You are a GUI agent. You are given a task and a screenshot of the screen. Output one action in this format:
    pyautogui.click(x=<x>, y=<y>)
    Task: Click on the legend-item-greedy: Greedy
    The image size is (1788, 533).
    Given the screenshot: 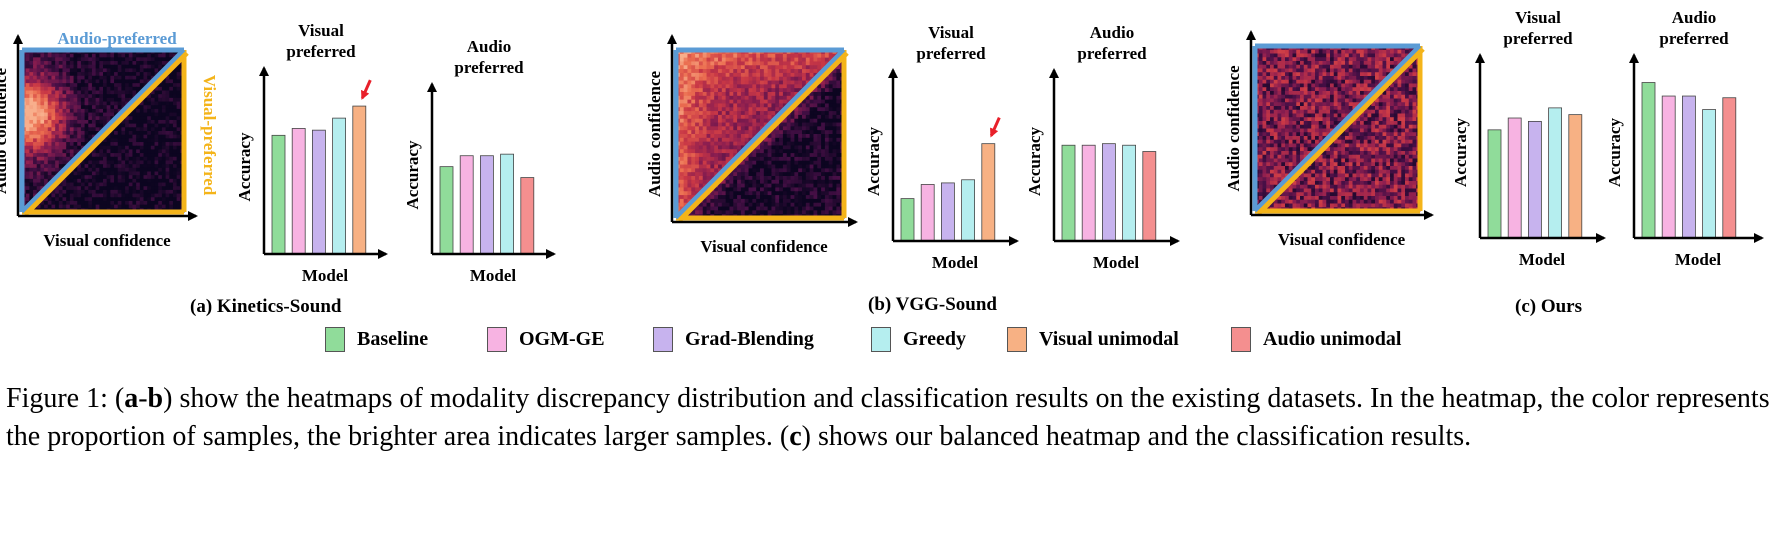 What is the action you would take?
    pyautogui.click(x=939, y=339)
    